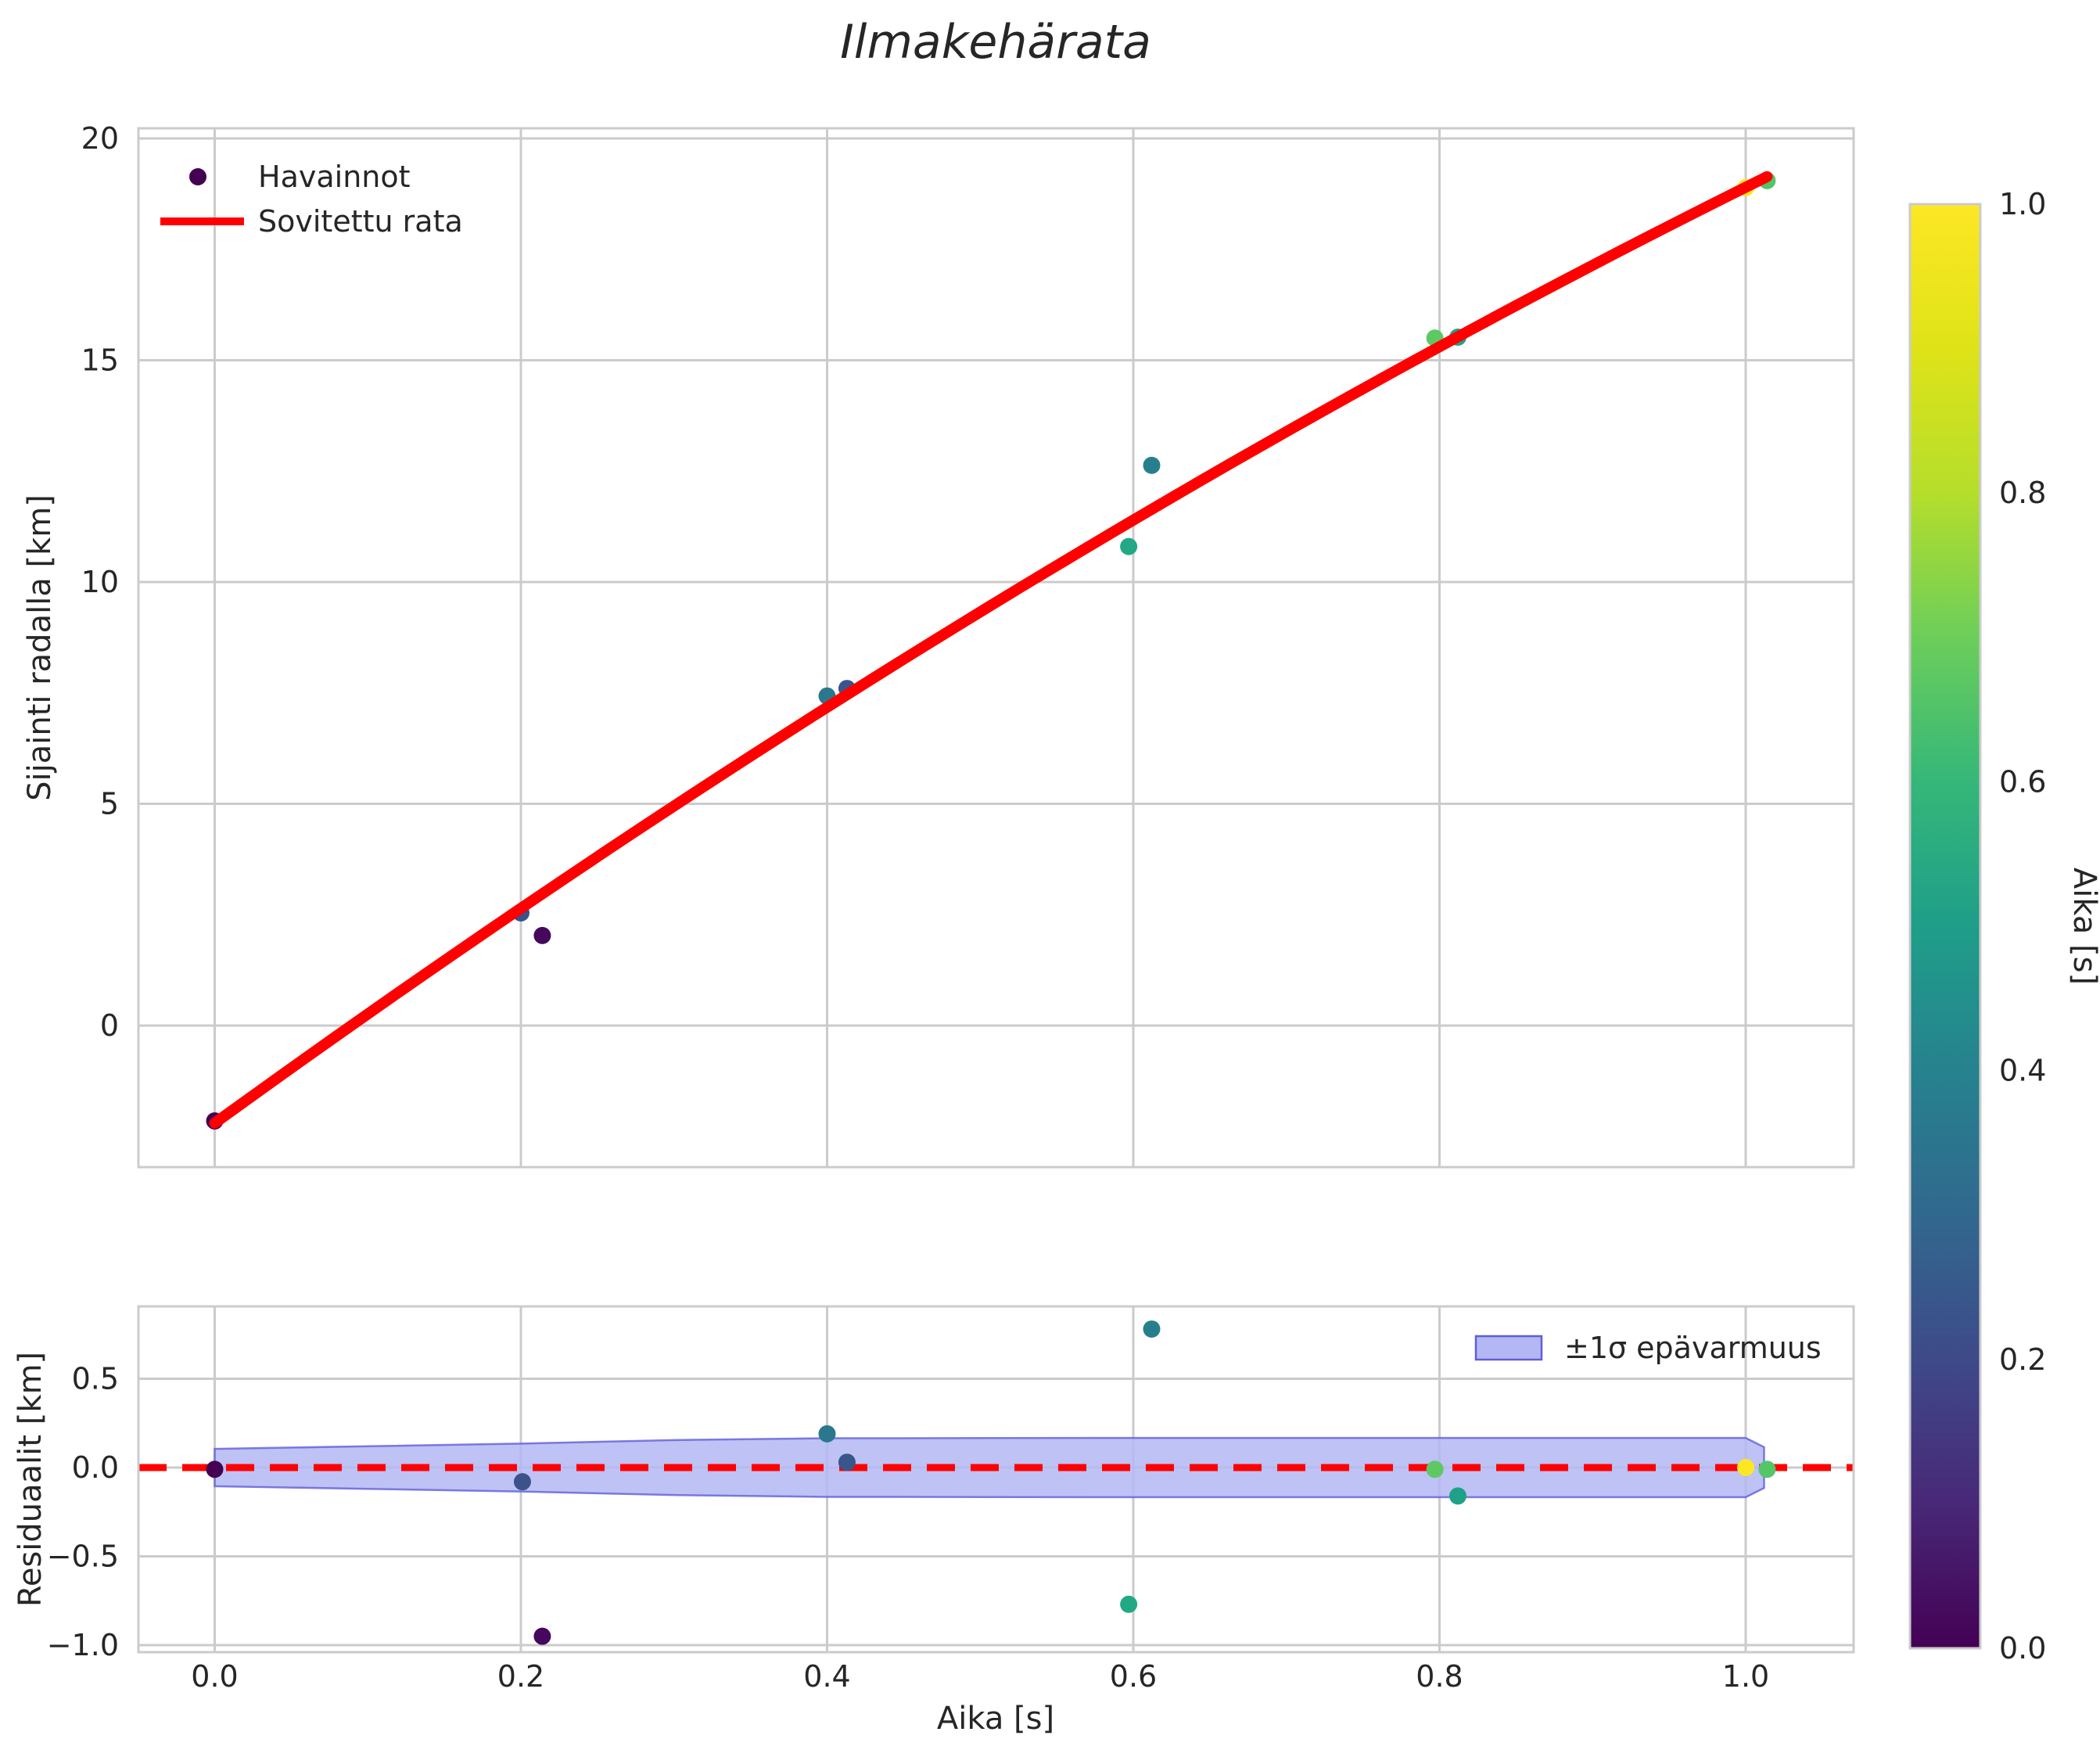  I want to click on bottom-legend: ±1σ epävarmuus, so click(1648, 1348).